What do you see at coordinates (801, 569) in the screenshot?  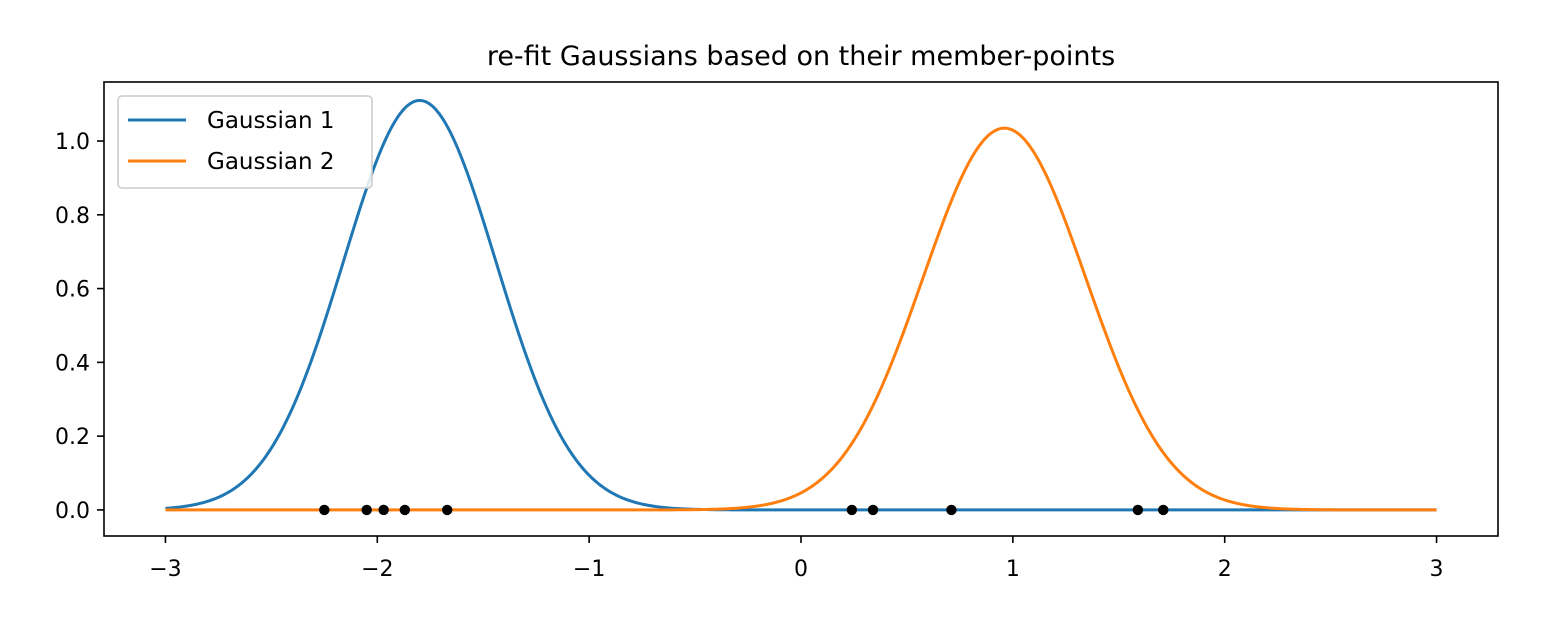 I see `x-tick-label: 0` at bounding box center [801, 569].